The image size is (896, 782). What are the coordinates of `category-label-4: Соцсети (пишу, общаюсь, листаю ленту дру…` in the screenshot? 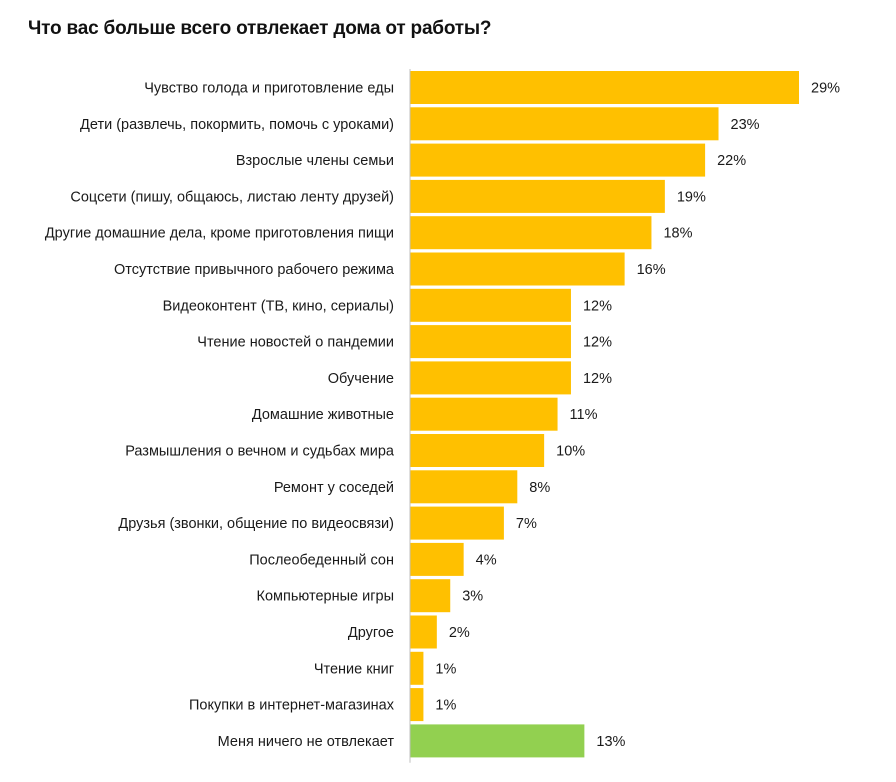 It's located at (232, 197).